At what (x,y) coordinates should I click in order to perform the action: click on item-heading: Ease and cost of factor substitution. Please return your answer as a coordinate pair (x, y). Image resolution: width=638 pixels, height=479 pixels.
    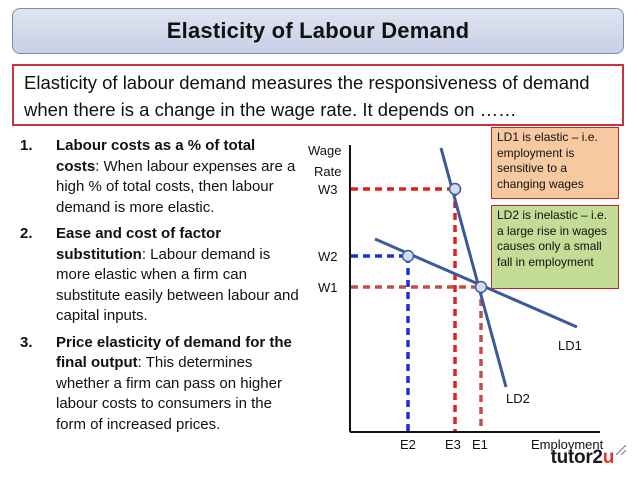
    Looking at the image, I should click on (139, 244).